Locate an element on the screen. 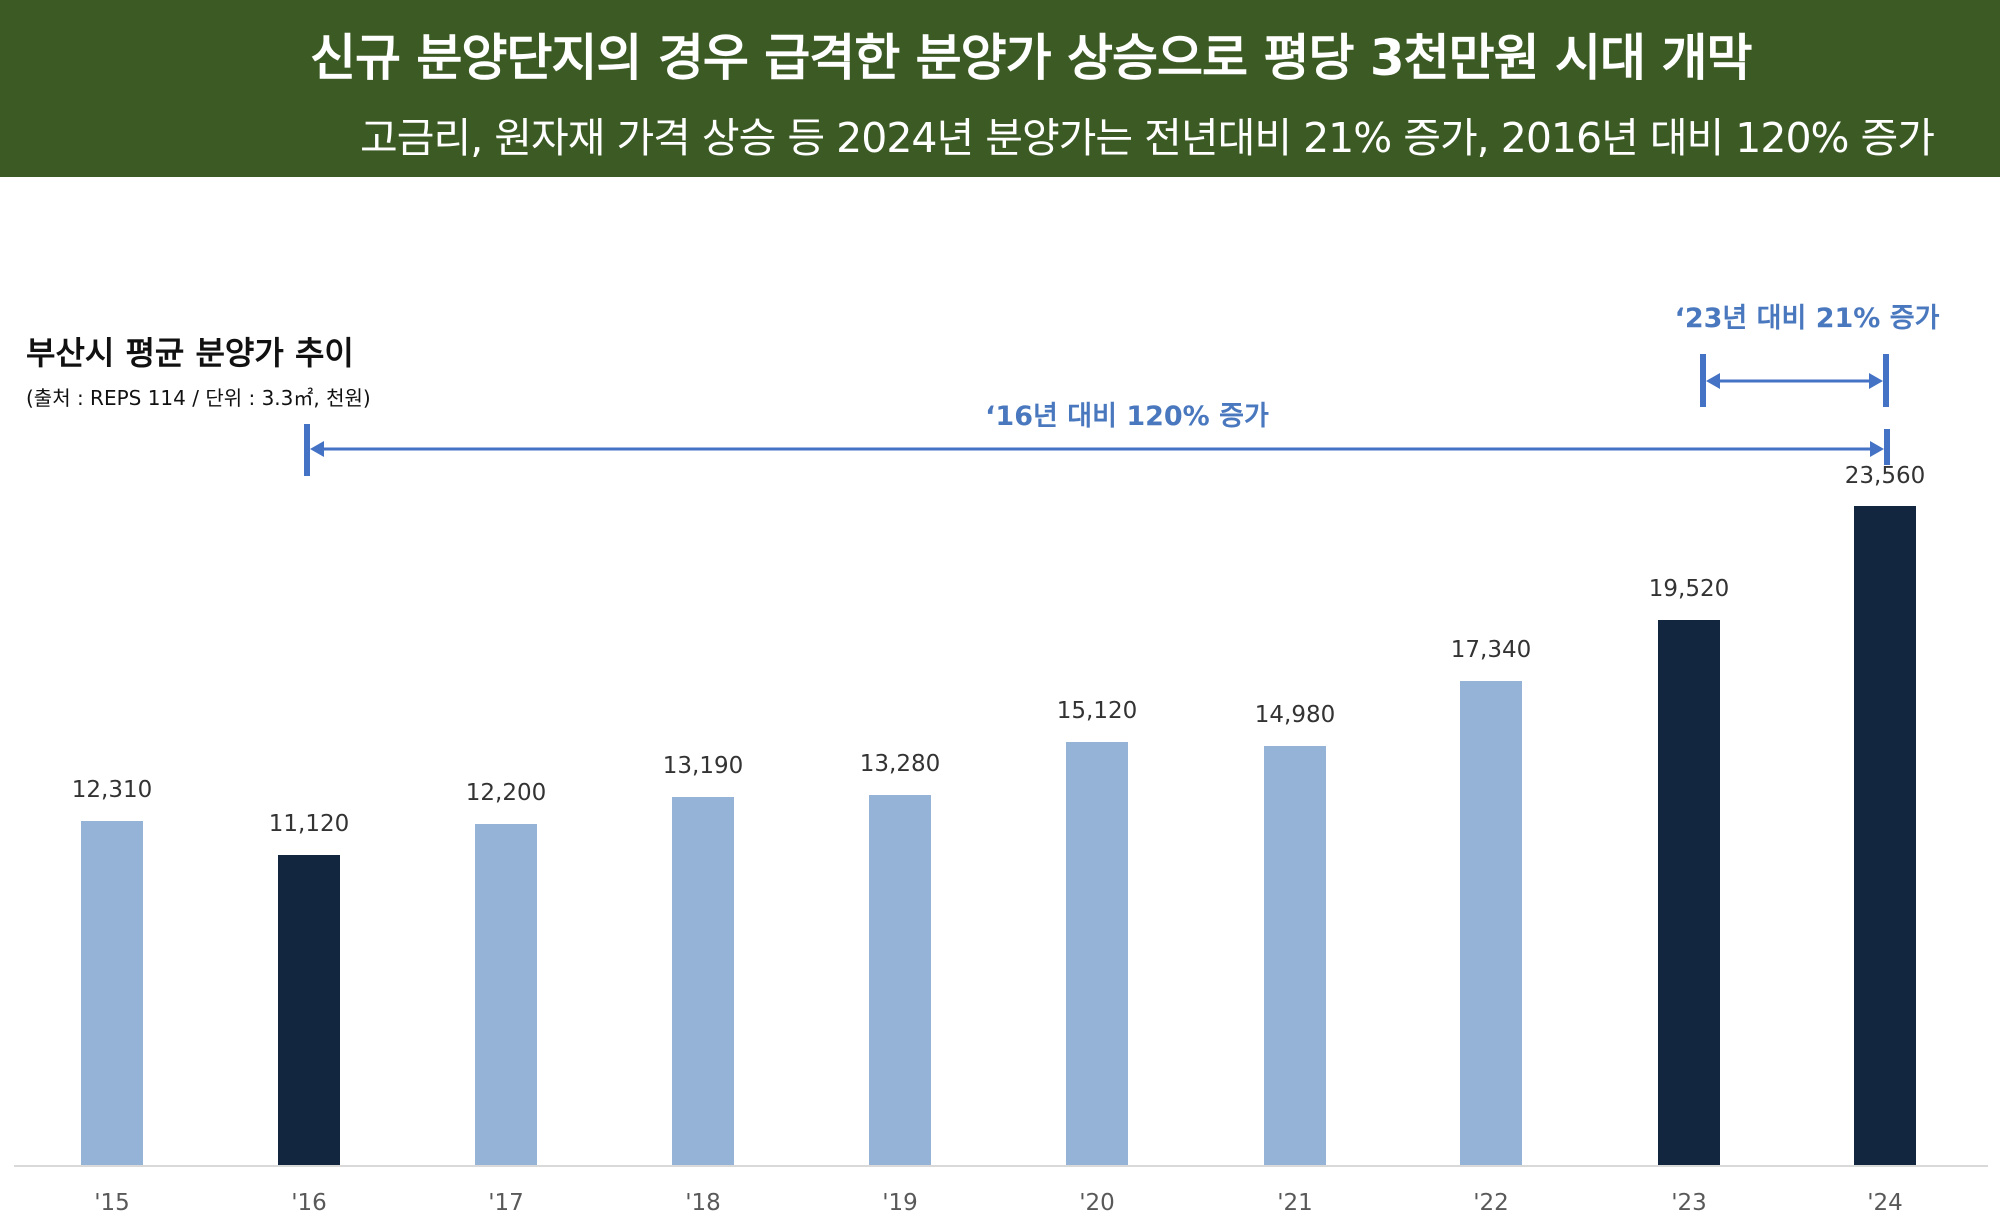 This screenshot has width=2000, height=1230. arrow-2023-2024 is located at coordinates (1794, 380).